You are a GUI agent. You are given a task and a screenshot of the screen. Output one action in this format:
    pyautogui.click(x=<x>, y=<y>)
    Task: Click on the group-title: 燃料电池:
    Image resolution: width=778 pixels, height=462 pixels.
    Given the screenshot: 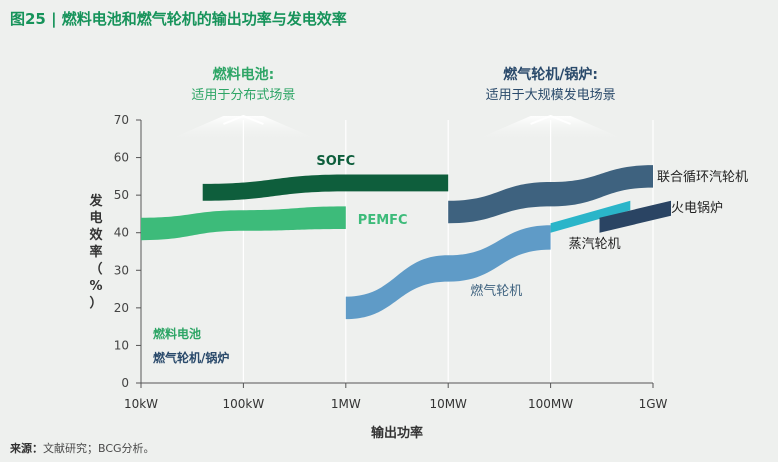 What is the action you would take?
    pyautogui.click(x=244, y=74)
    